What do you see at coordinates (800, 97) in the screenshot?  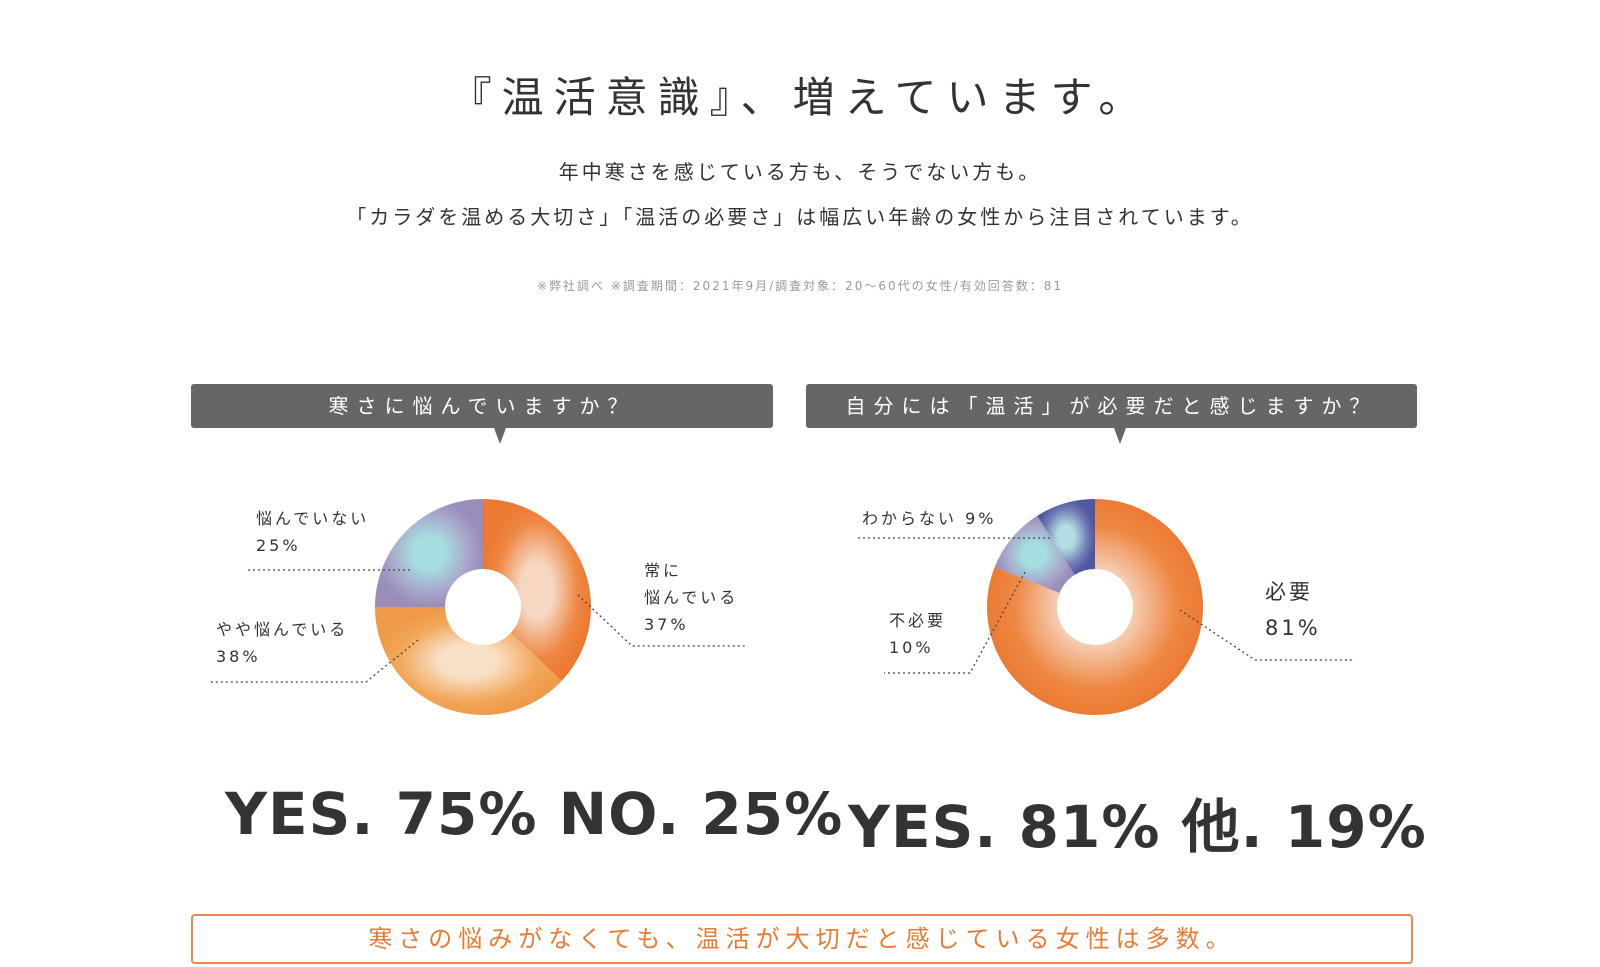 I see `page-title: 『温活意識』、増えています。` at bounding box center [800, 97].